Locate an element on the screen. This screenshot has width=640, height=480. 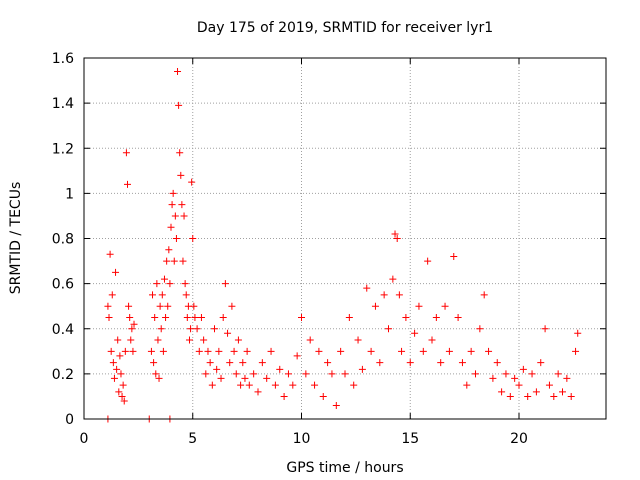
y-tick-label: 1 is located at coordinates (69, 194).